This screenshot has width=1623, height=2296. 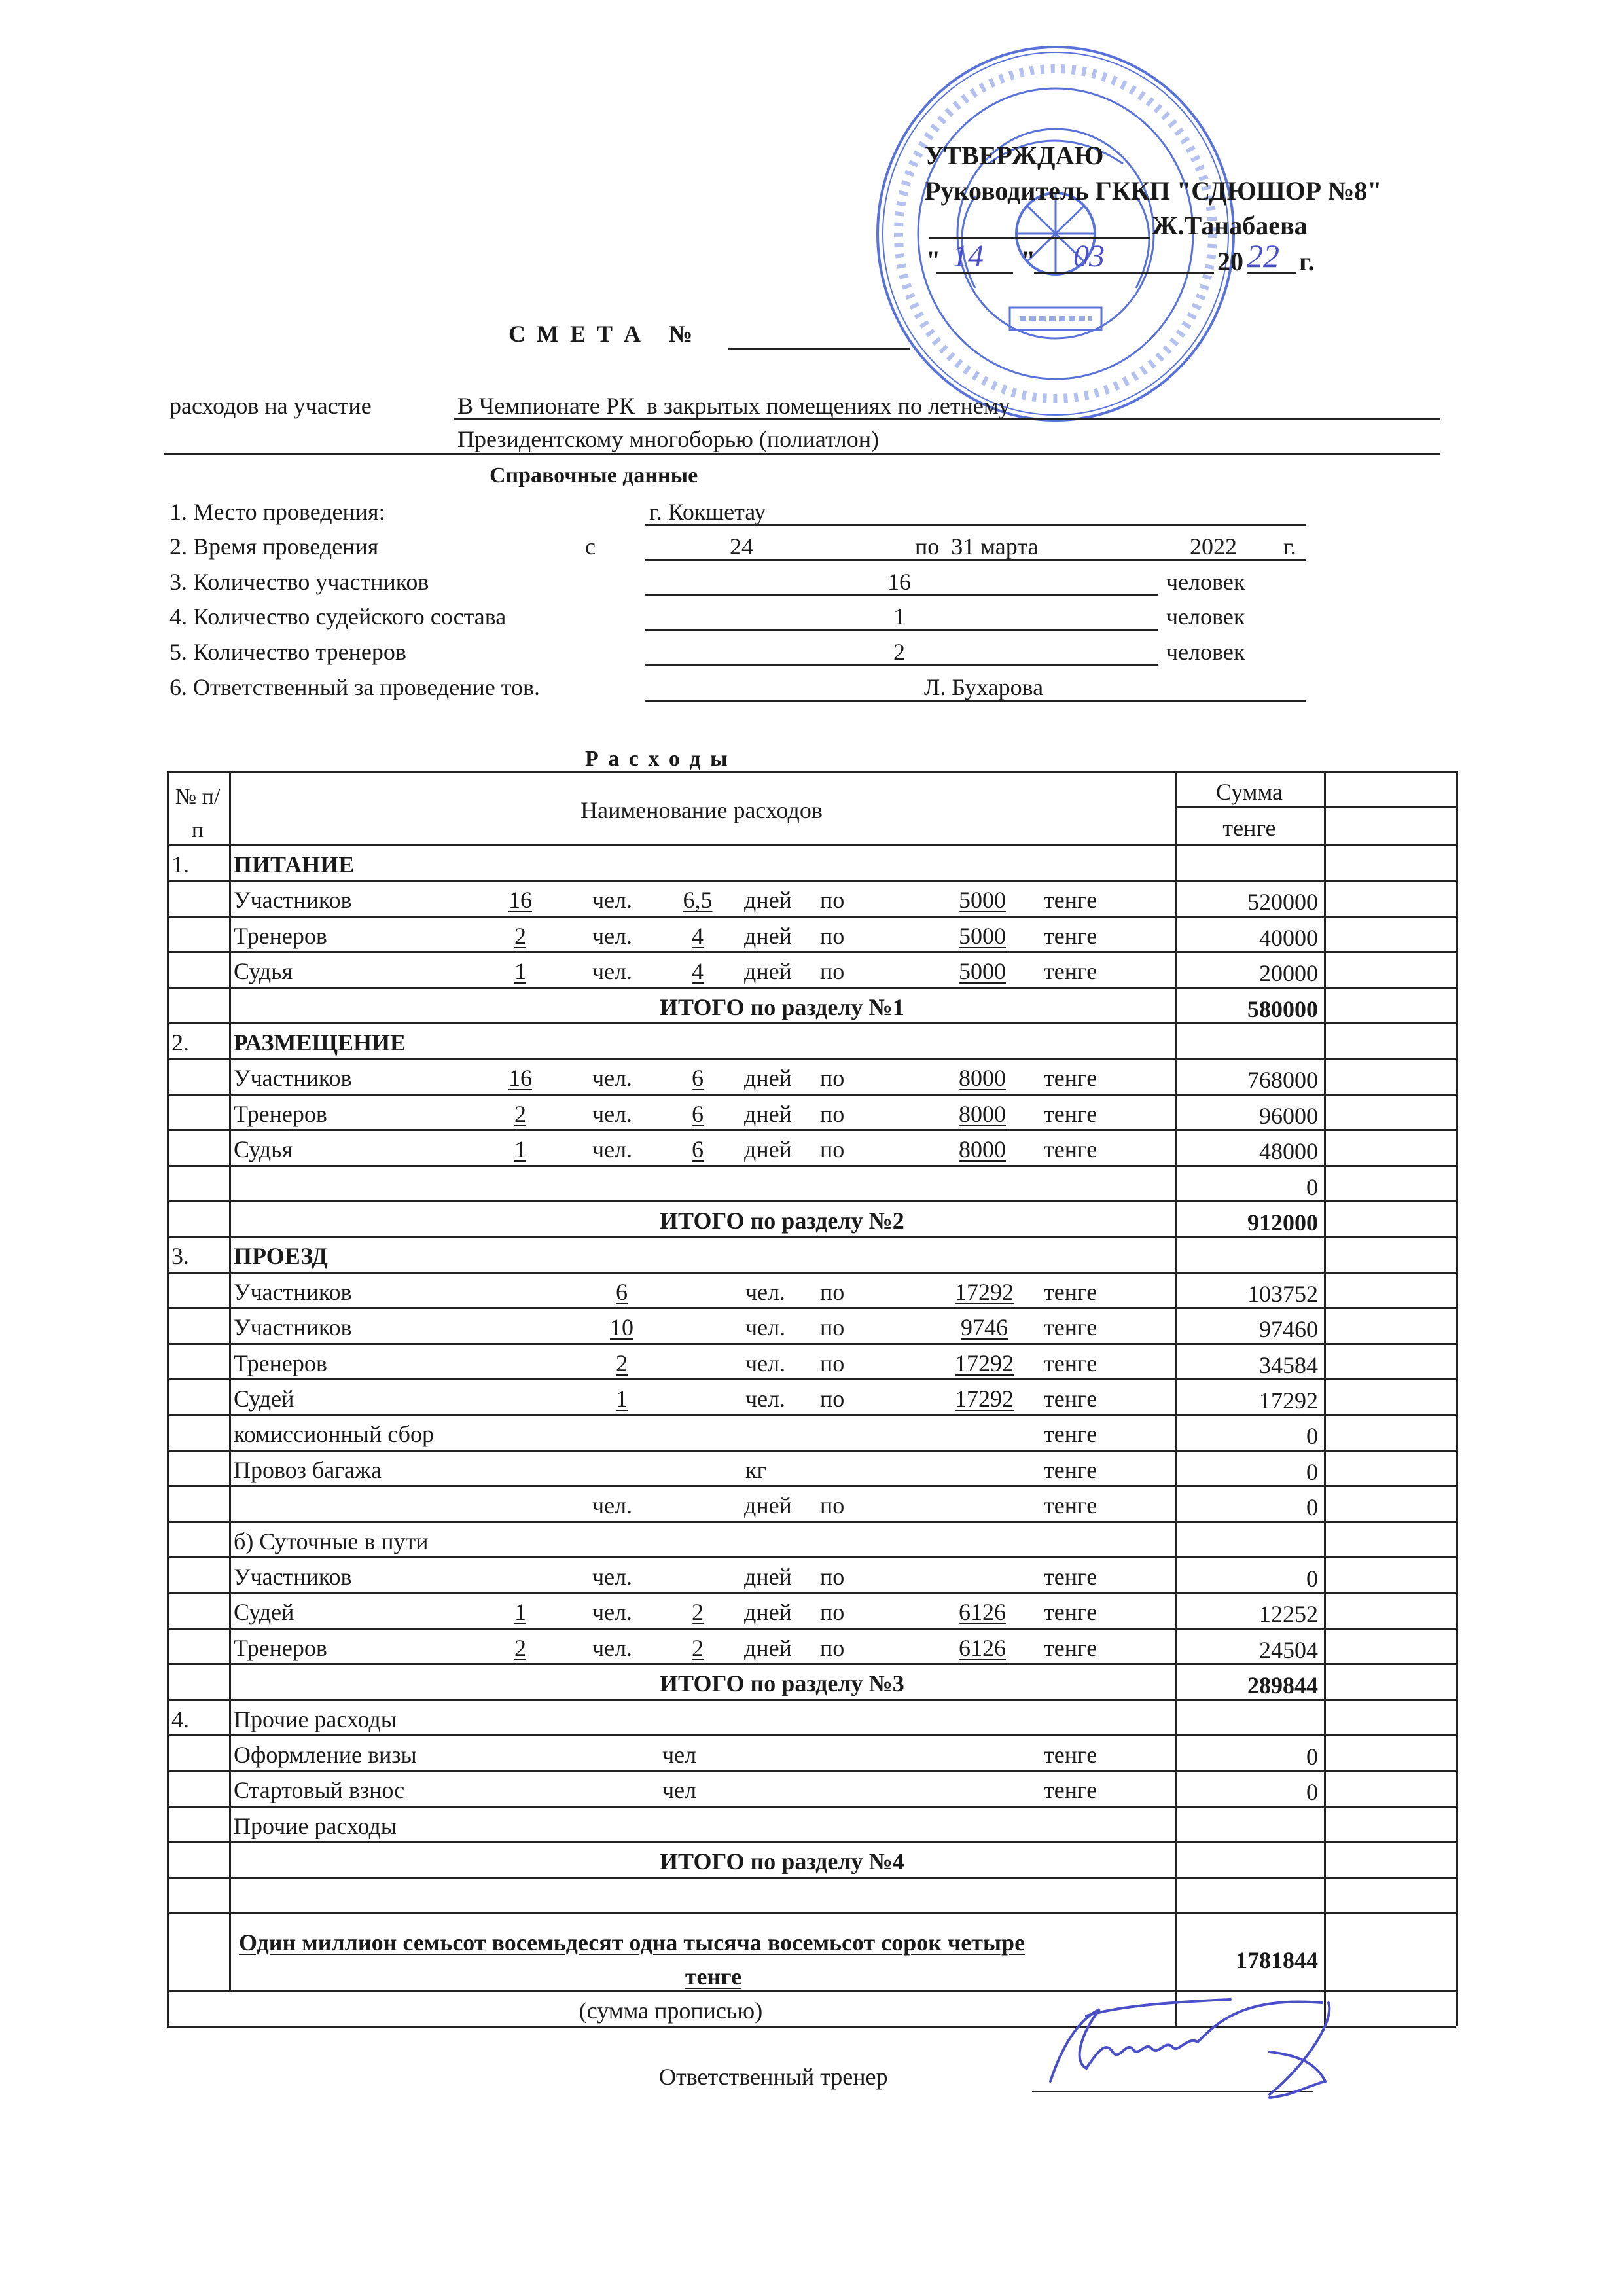 What do you see at coordinates (1039, 238) in the screenshot?
I see `signature-line` at bounding box center [1039, 238].